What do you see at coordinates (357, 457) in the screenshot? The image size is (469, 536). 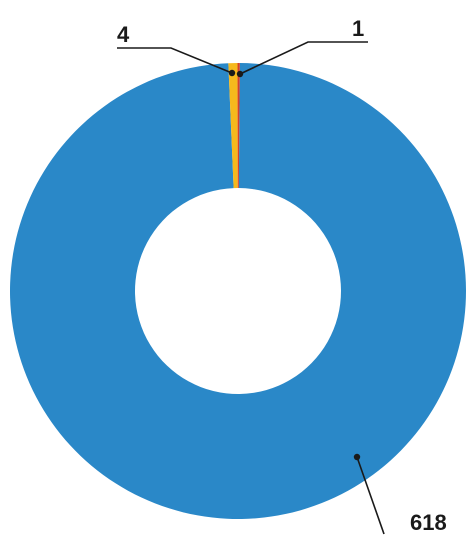 I see `label-618-anchor-dot` at bounding box center [357, 457].